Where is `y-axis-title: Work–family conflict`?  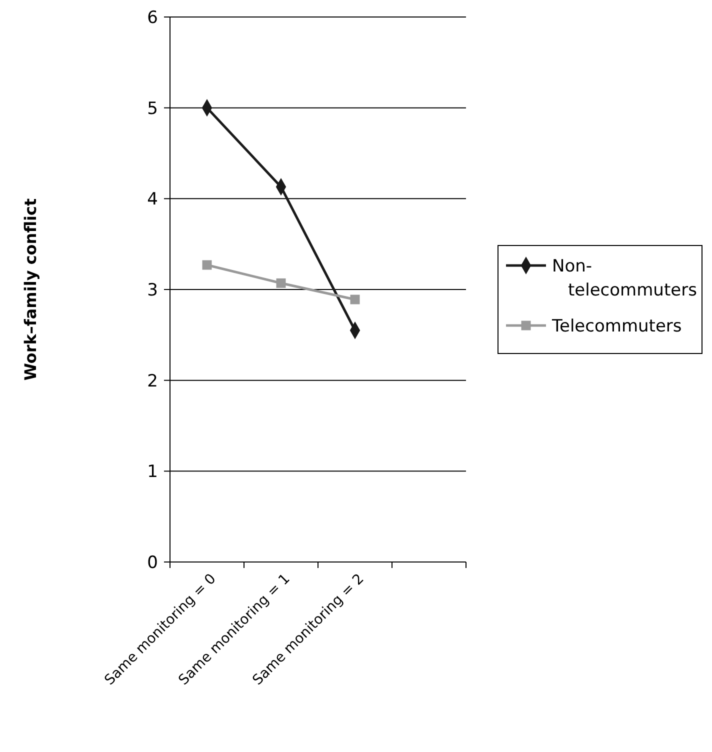
y-axis-title: Work–family conflict is located at coordinates (30, 289).